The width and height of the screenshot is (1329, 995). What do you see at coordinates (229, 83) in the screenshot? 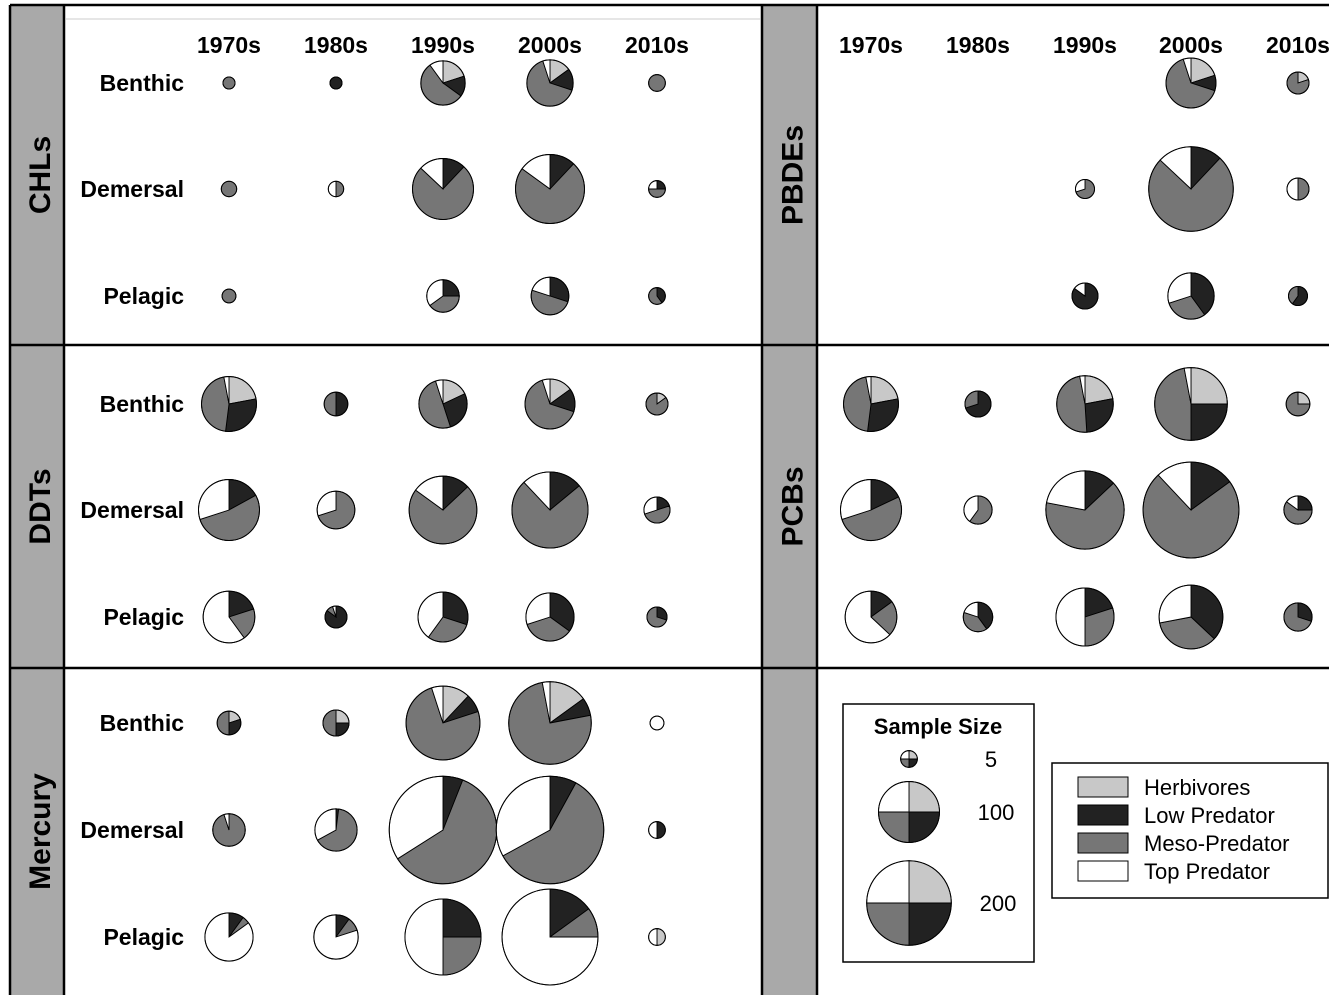
I see `pie-chls-benthic-1970s-outline` at bounding box center [229, 83].